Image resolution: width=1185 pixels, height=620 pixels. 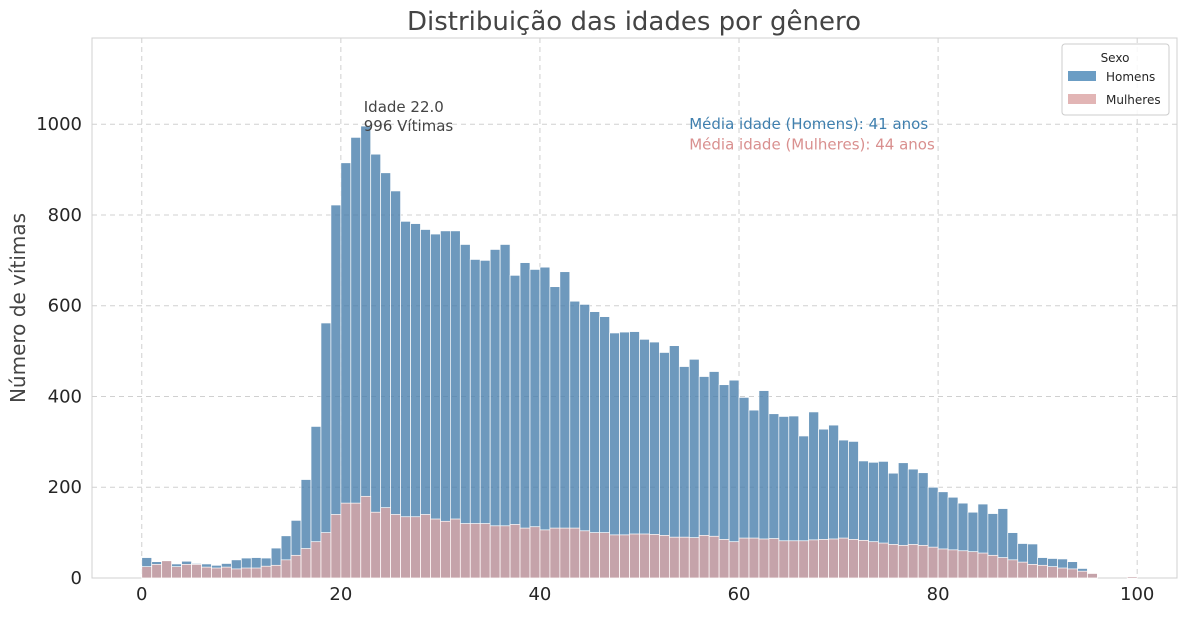 I want to click on series-mulheres-bars, so click(x=639, y=537).